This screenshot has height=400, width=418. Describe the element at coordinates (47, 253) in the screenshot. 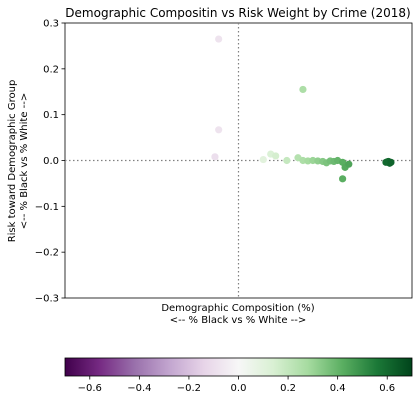

I see `y-tick-label: −0.2` at that location.